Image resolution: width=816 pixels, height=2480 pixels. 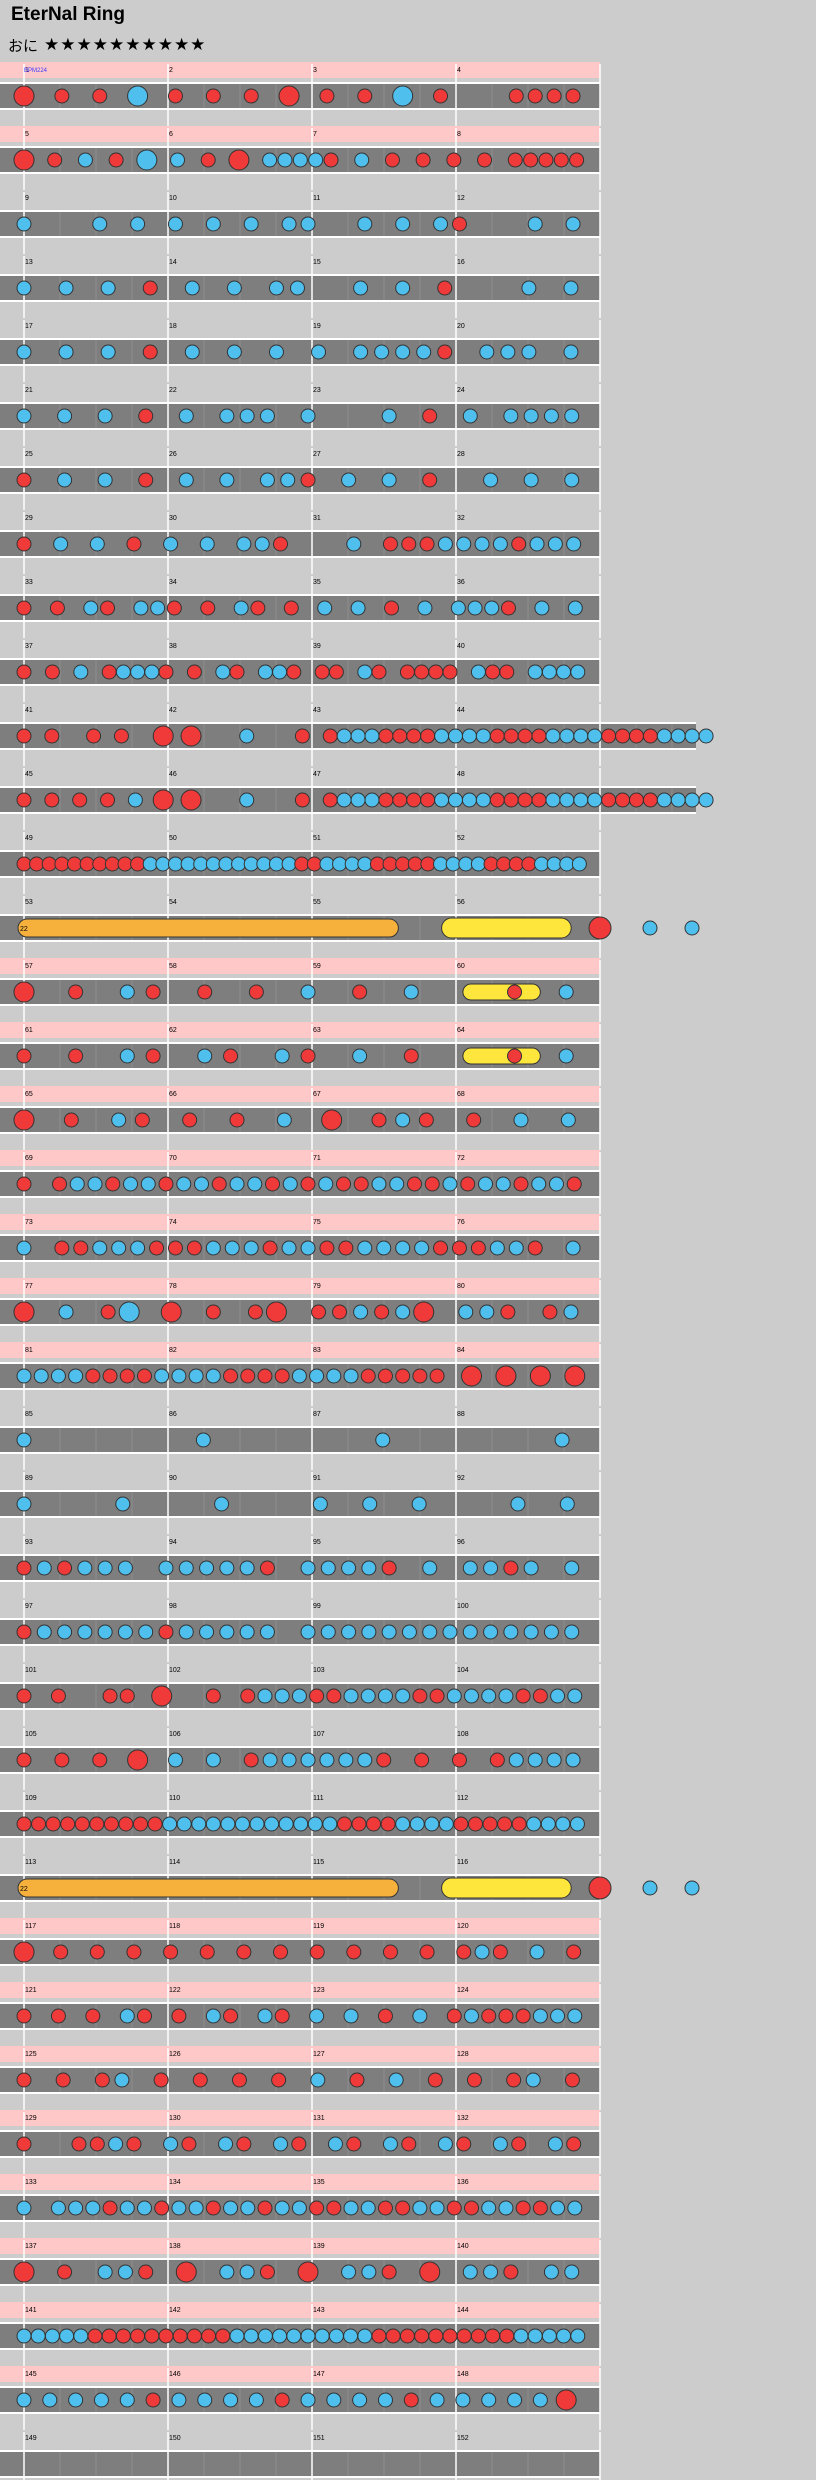 What do you see at coordinates (175, 2374) in the screenshot?
I see `measure-number: 146` at bounding box center [175, 2374].